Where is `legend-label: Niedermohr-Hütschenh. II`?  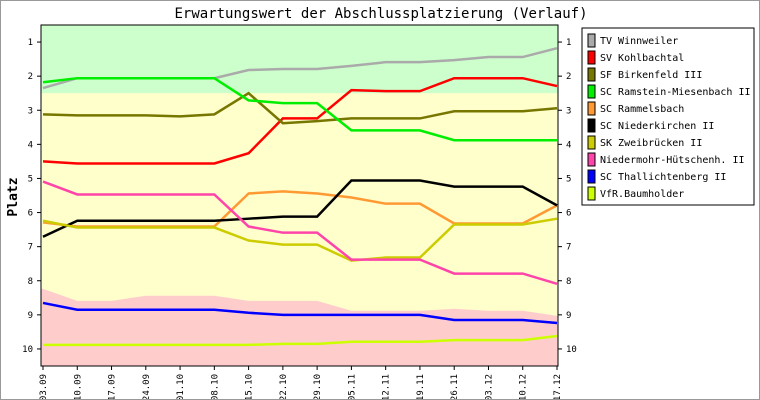
legend-label: Niedermohr-Hütschenh. II is located at coordinates (672, 160).